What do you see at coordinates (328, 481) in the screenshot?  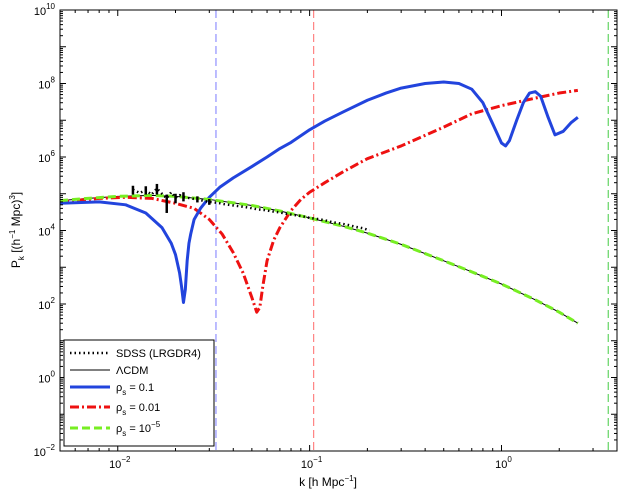 I see `x-axis-label: k [h Mpc−1]` at bounding box center [328, 481].